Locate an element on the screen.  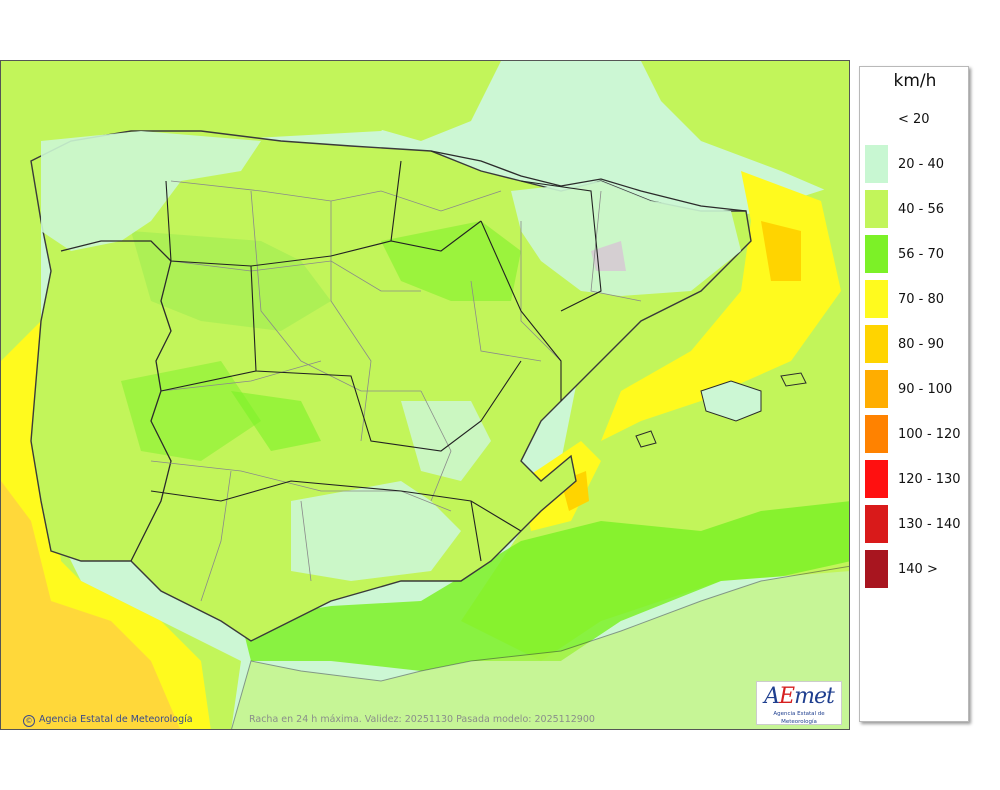
legend-label: 40 - 56 is located at coordinates (921, 209).